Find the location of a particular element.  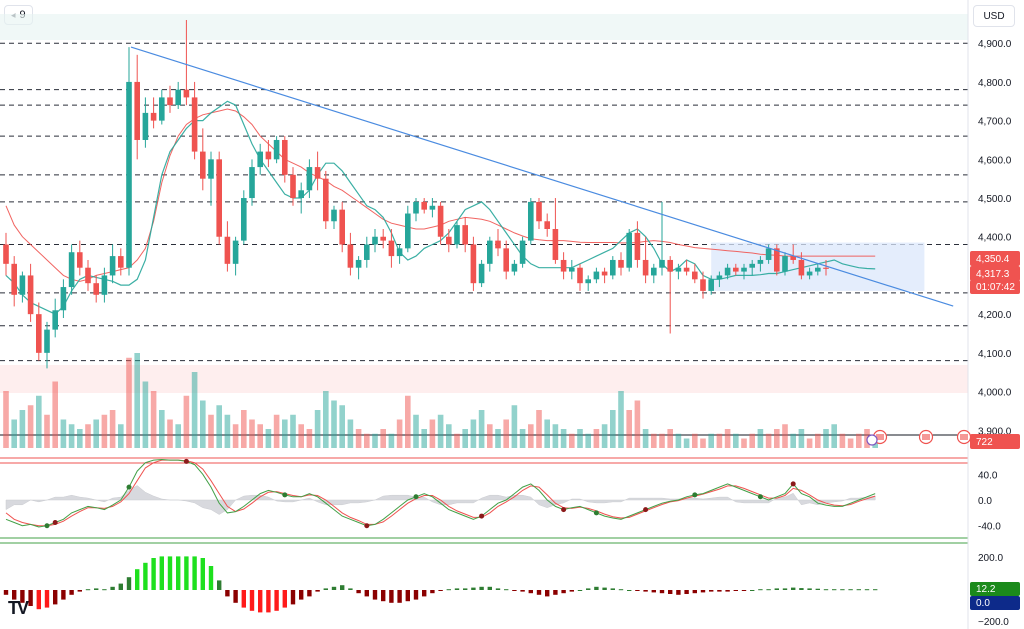

oscillator-tick-label: 0.0 is located at coordinates (985, 501).